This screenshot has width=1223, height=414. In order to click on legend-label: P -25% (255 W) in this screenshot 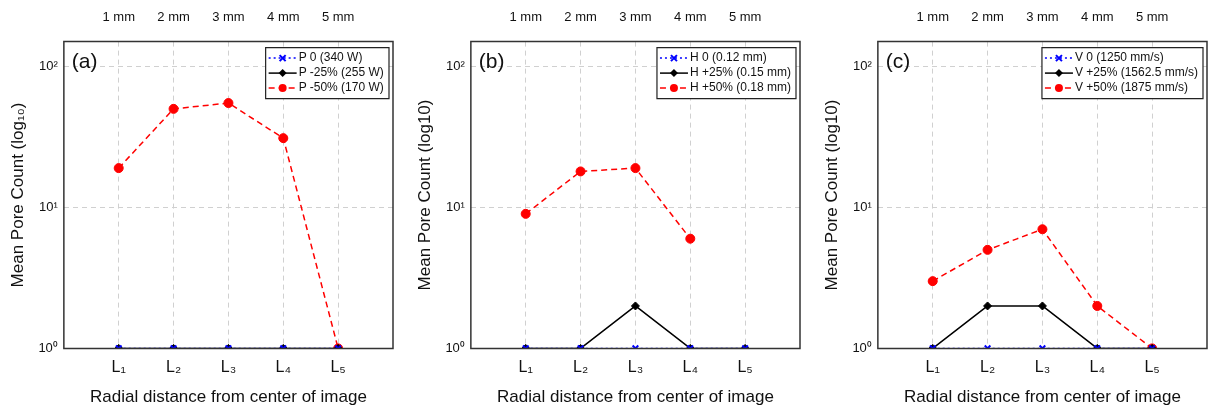, I will do `click(341, 72)`.